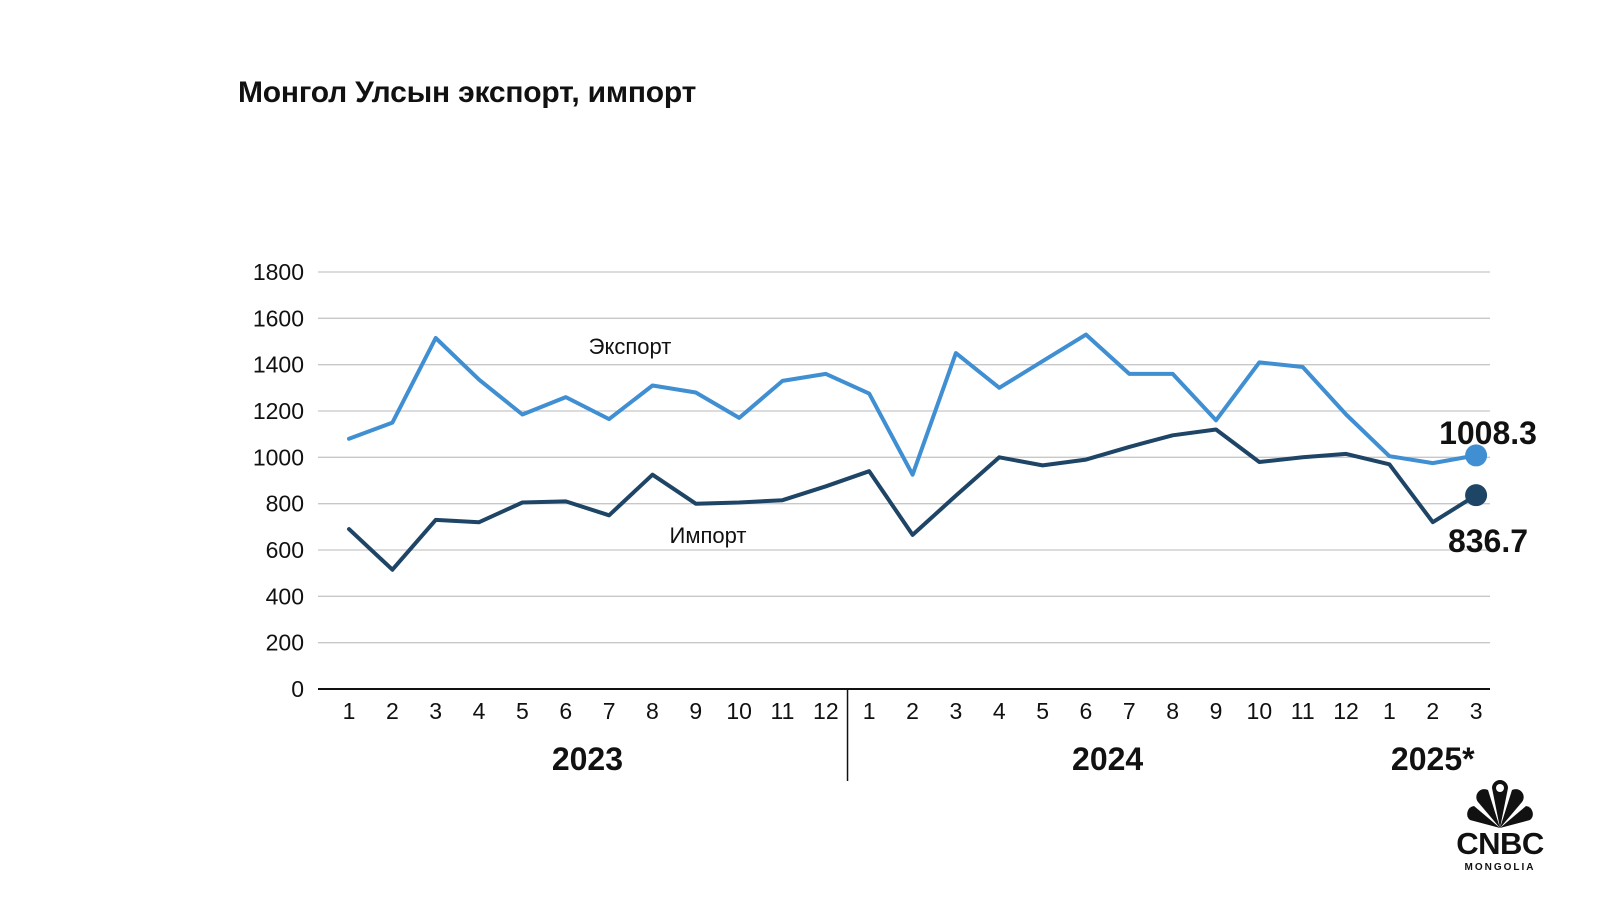 This screenshot has height=900, width=1600. I want to click on end-value-label-export: 1008.3, so click(1488, 433).